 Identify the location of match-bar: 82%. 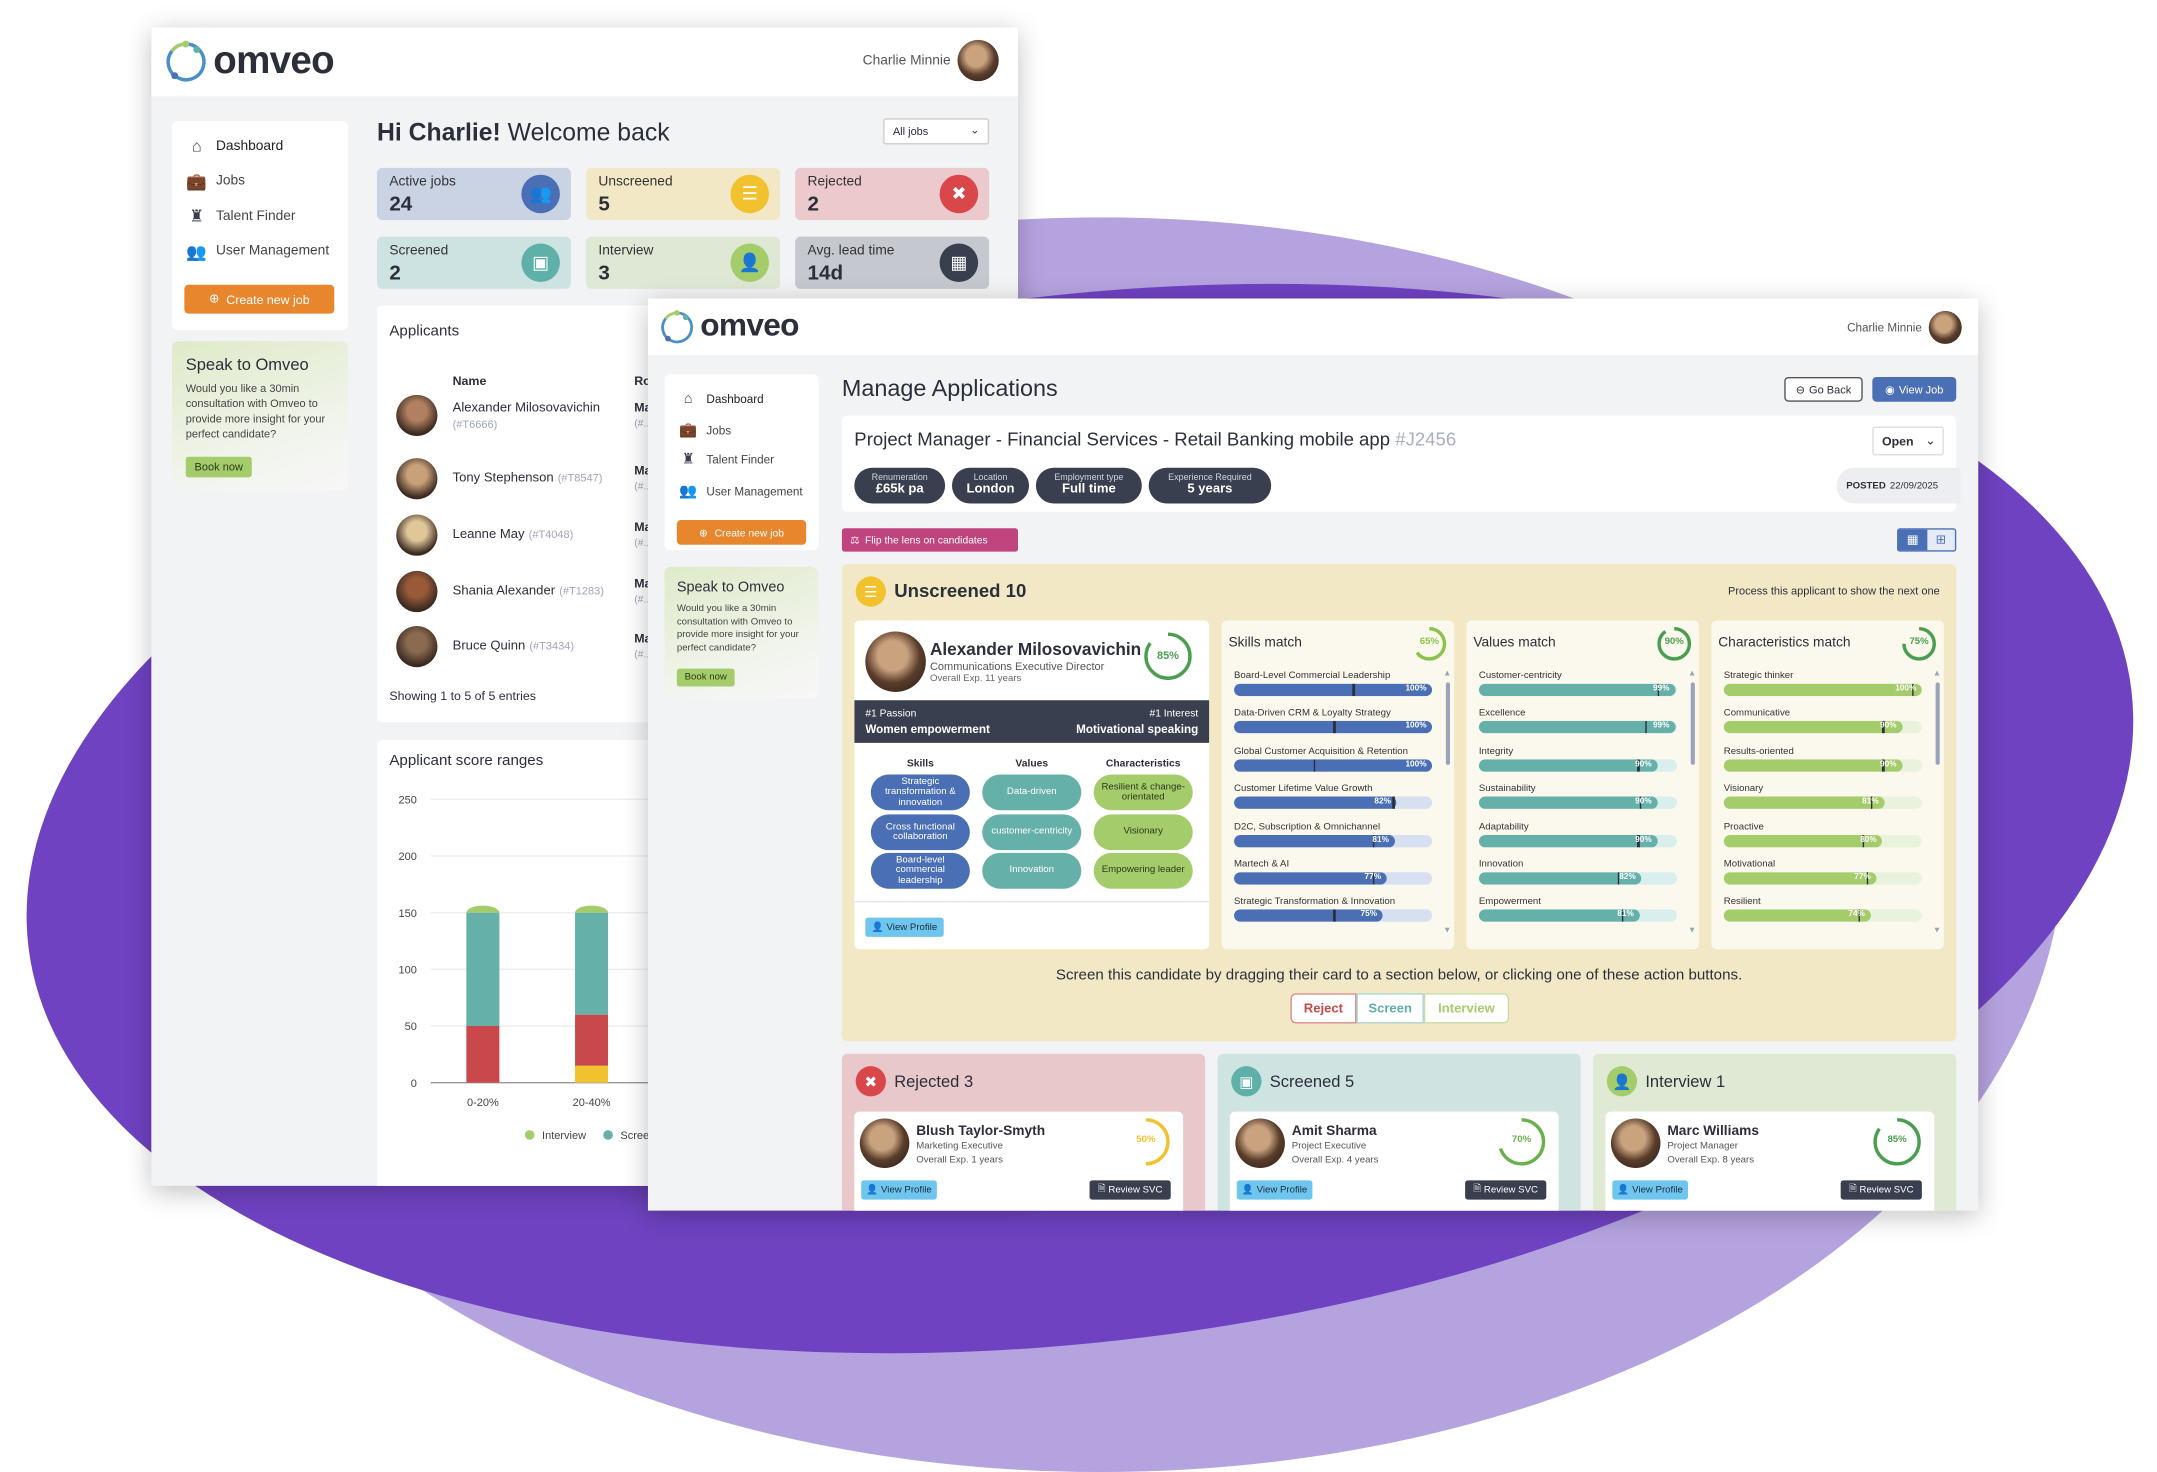
(1333, 803).